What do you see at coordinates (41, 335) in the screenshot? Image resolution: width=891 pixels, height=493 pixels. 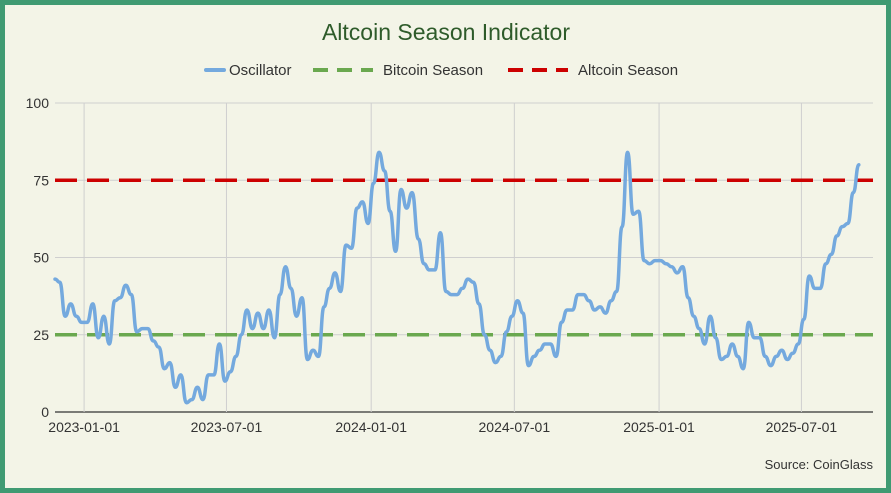 I see `y-tick-label: 25` at bounding box center [41, 335].